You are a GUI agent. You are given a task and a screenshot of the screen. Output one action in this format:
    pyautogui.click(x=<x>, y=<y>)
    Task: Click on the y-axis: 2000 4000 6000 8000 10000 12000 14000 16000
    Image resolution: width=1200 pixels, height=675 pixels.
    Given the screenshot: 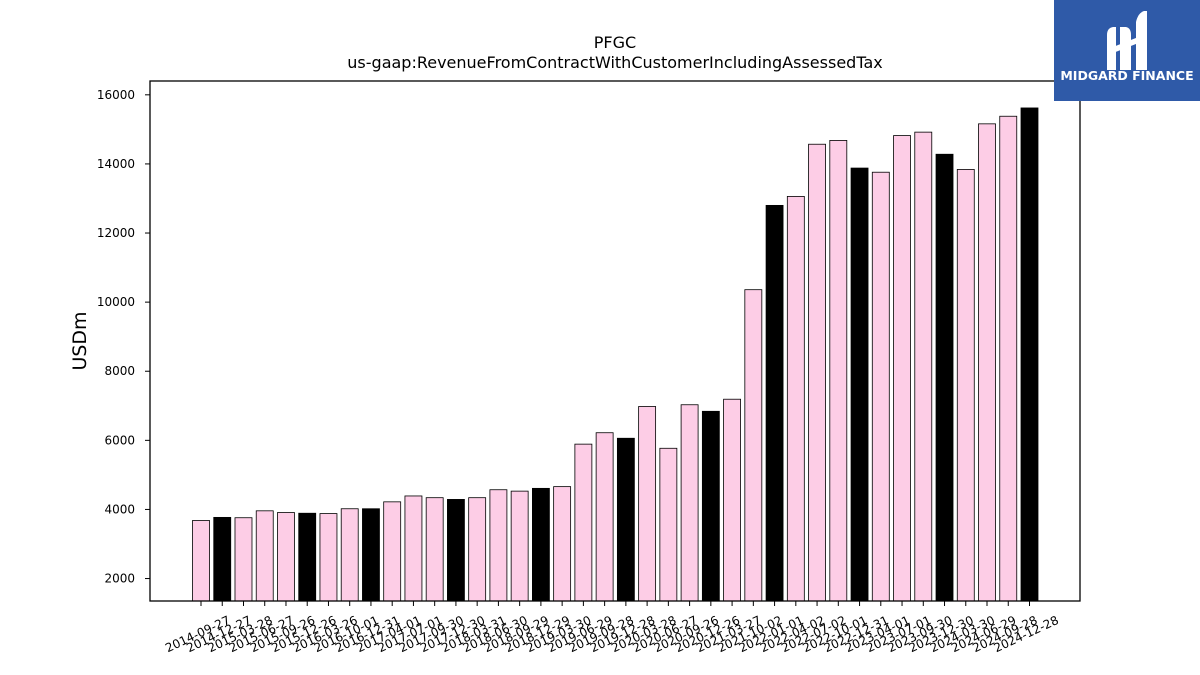 What is the action you would take?
    pyautogui.click(x=123, y=337)
    